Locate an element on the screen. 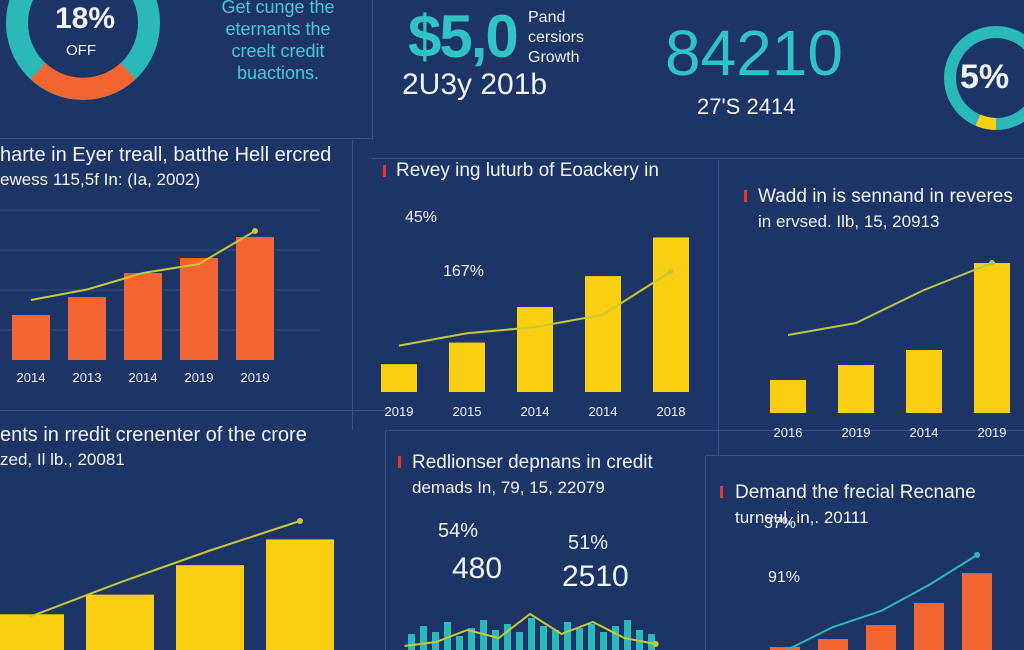  kpi-side-line: Growth is located at coordinates (554, 57).